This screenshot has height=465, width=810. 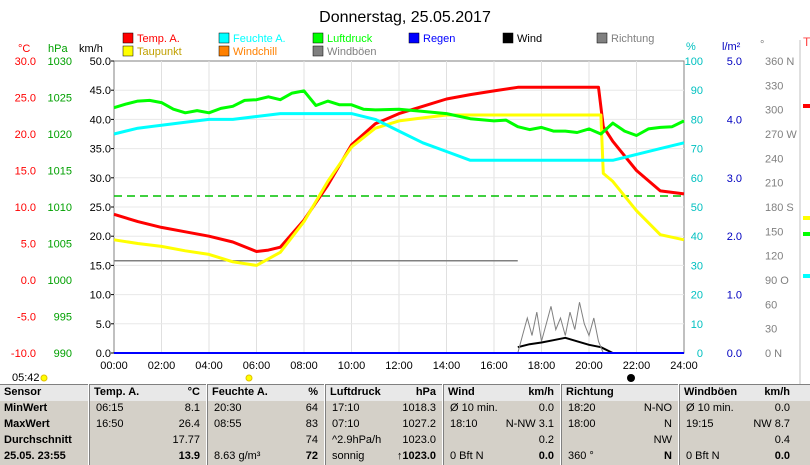 I want to click on press-tick-label: 1020, so click(x=60, y=135).